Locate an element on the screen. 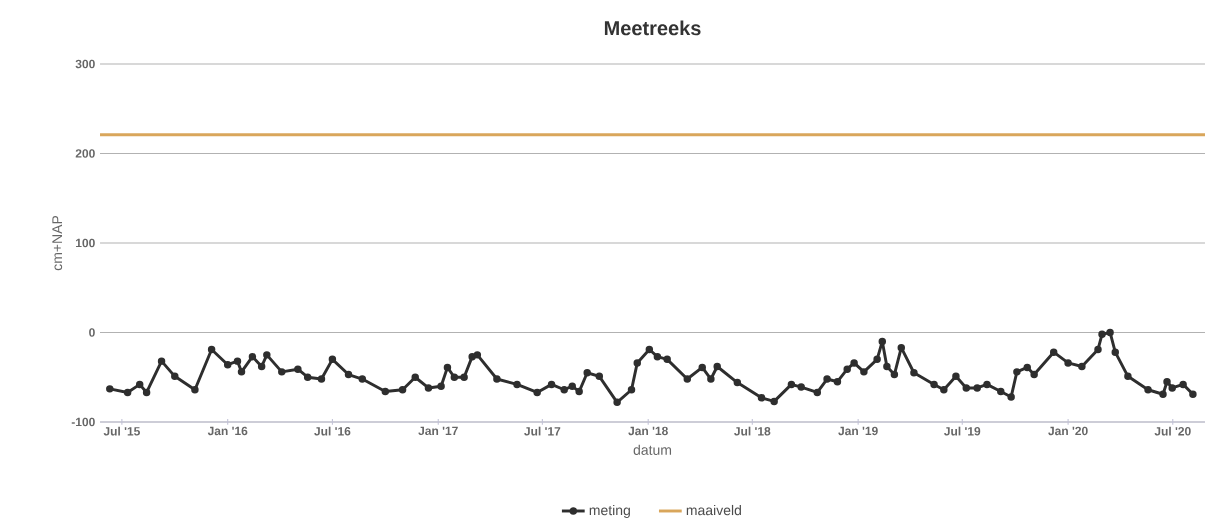 The height and width of the screenshot is (518, 1215). legend-label: meting is located at coordinates (609, 511).